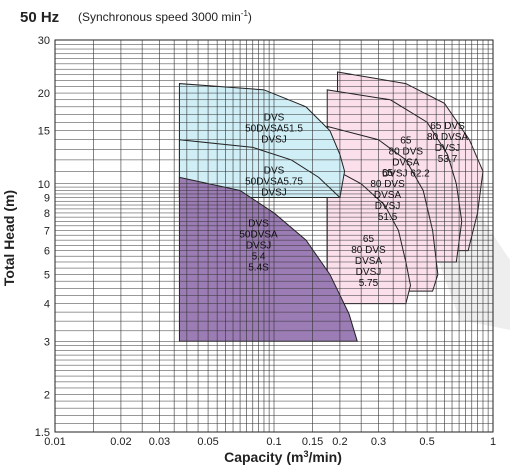  What do you see at coordinates (406, 152) in the screenshot?
I see `series-label-1-line-1: 80 DVS` at bounding box center [406, 152].